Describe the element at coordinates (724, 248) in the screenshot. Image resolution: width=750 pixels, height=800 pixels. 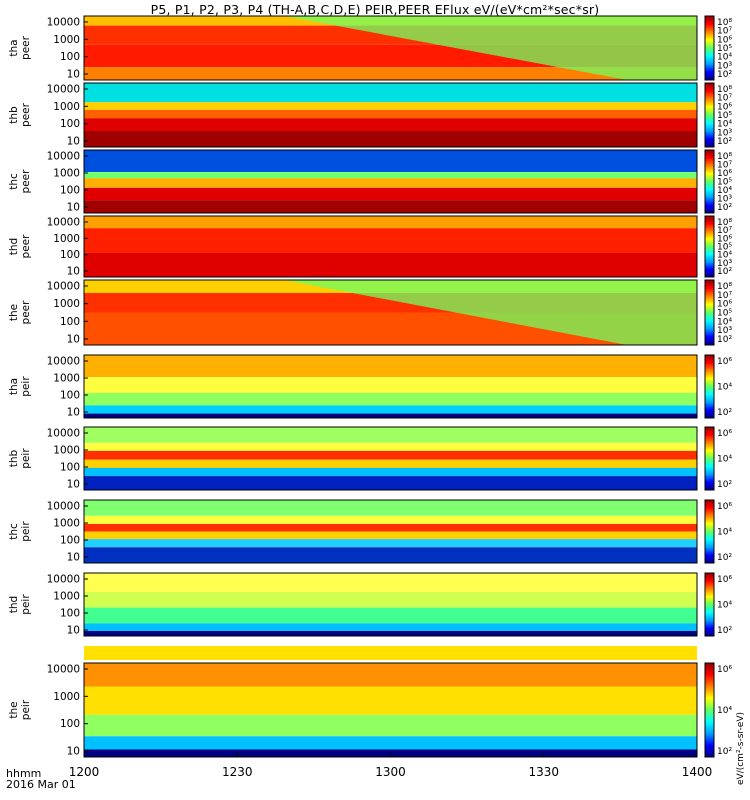
I see `colorbar-tick-label: 10⁵` at that location.